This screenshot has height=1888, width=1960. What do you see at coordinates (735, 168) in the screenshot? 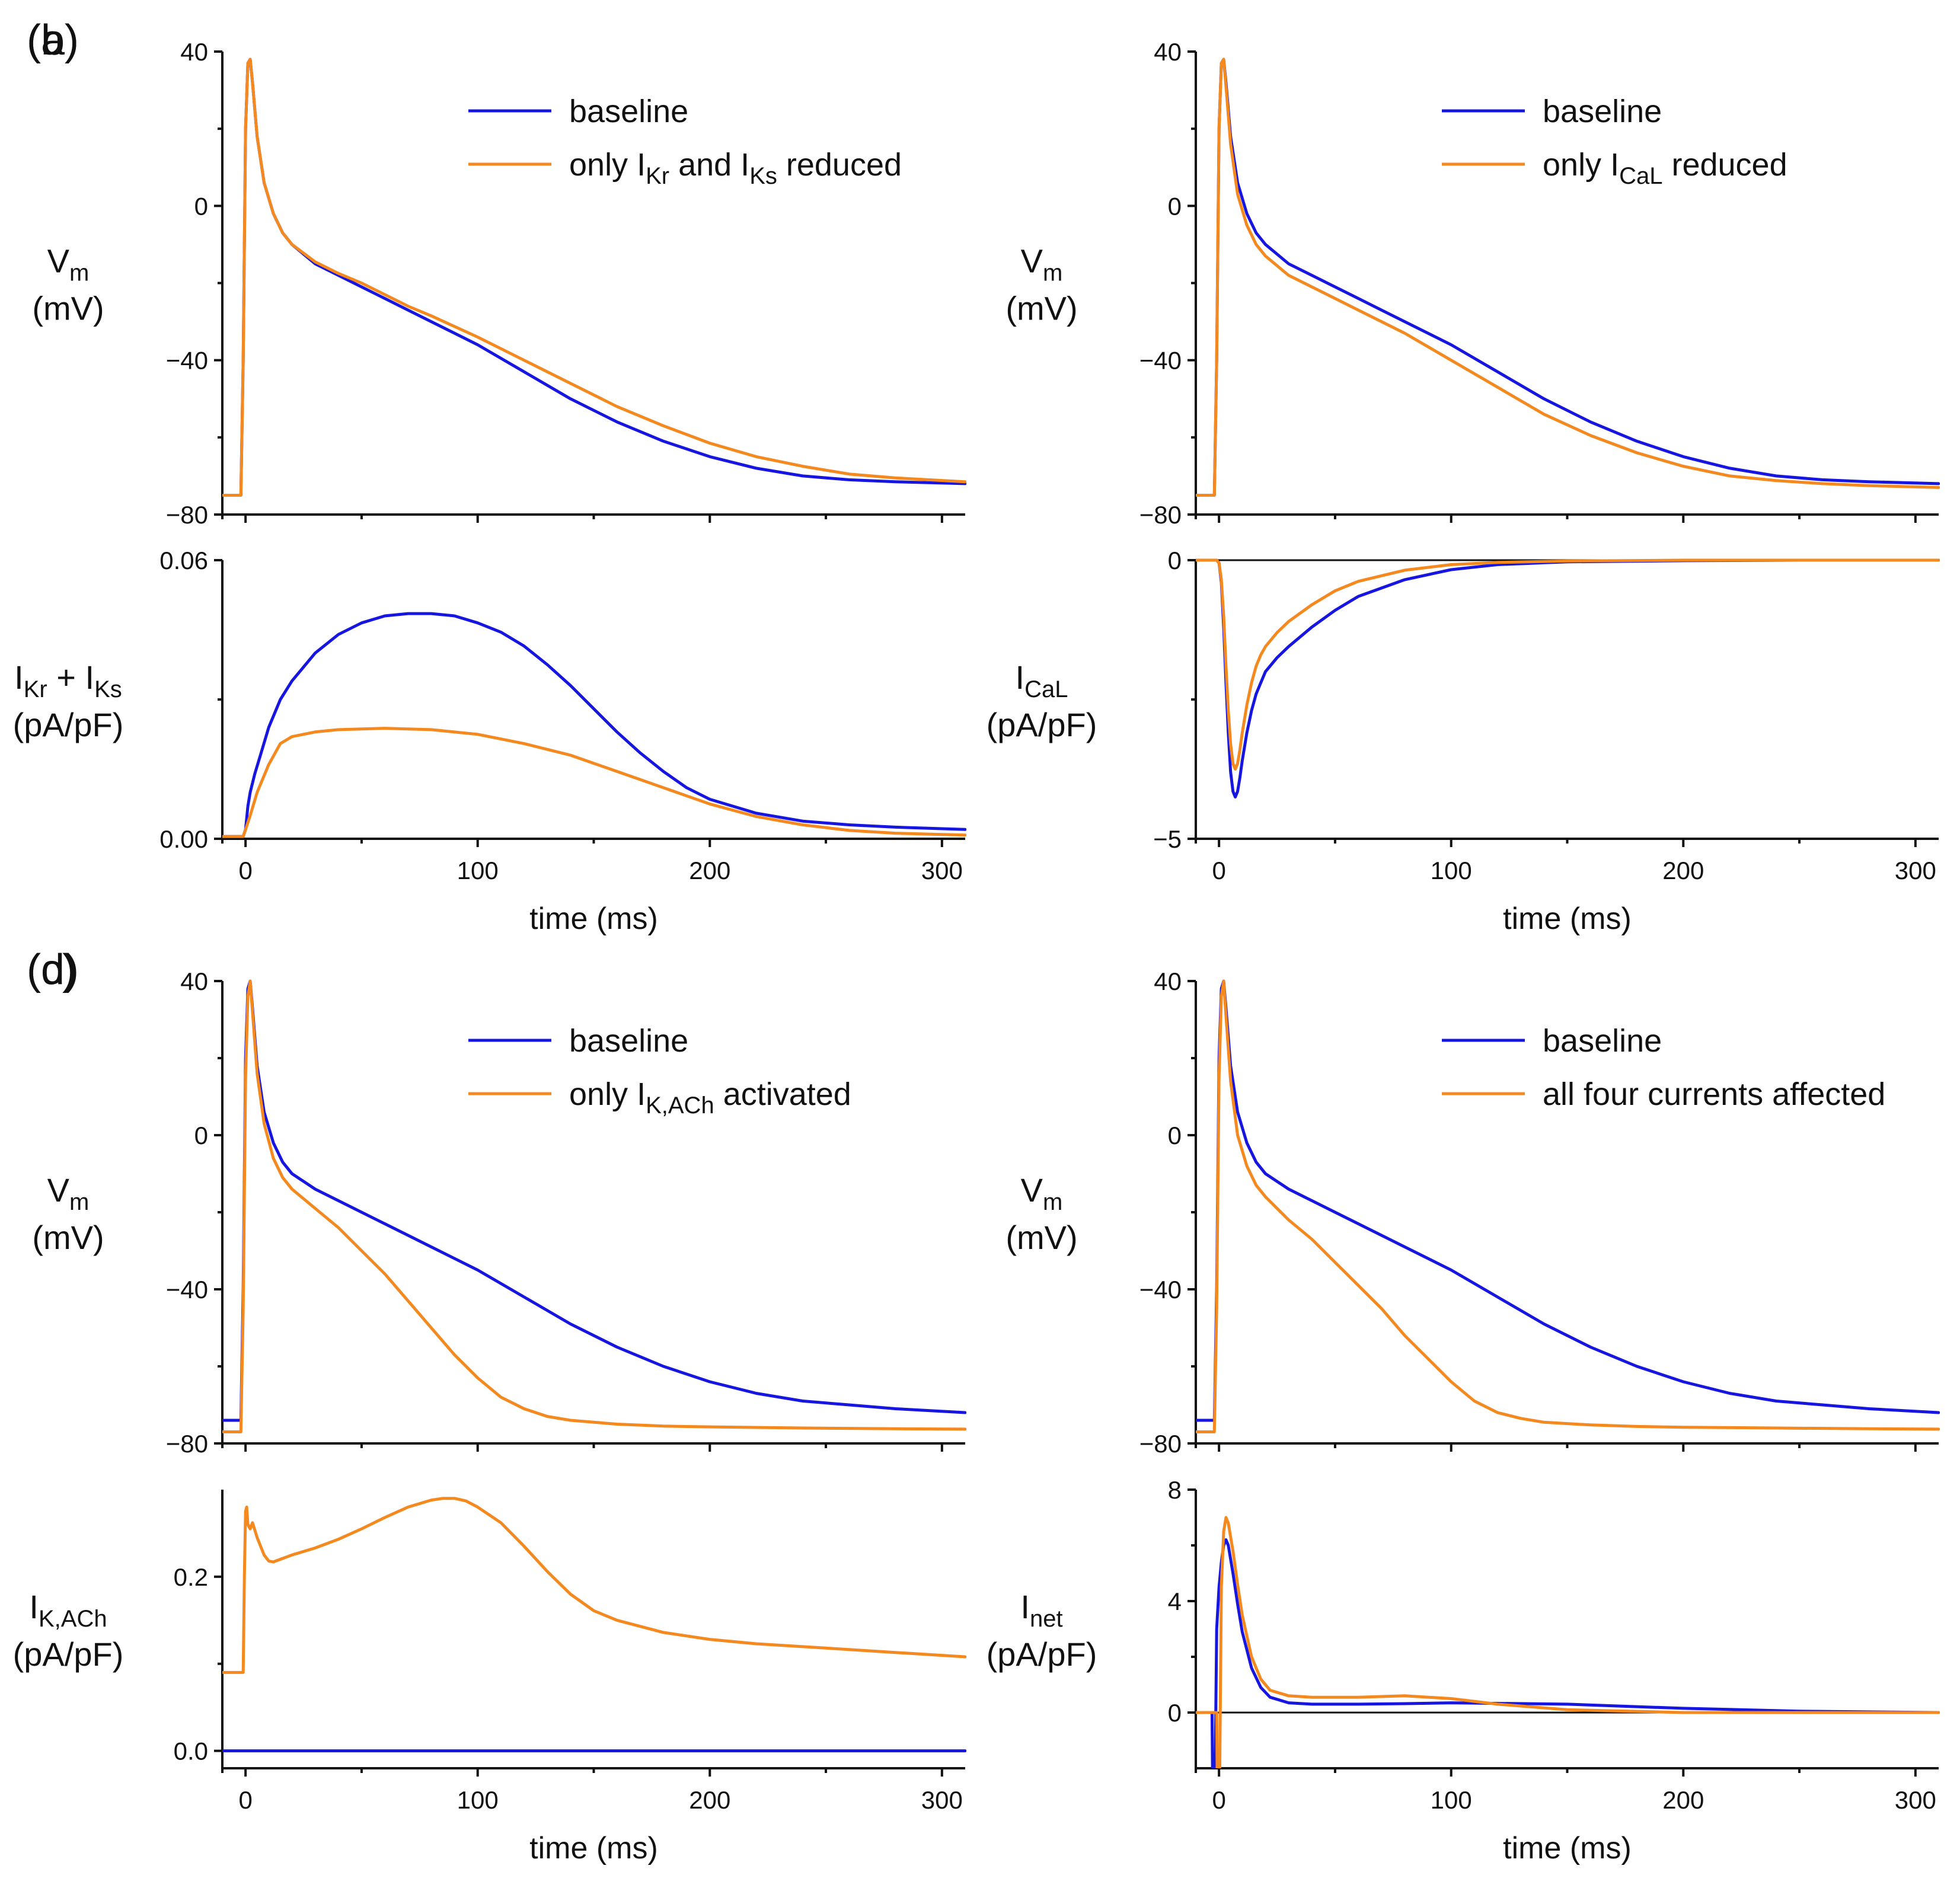
I see `legend-label-modified: only IKr and IKs reduced` at bounding box center [735, 168].